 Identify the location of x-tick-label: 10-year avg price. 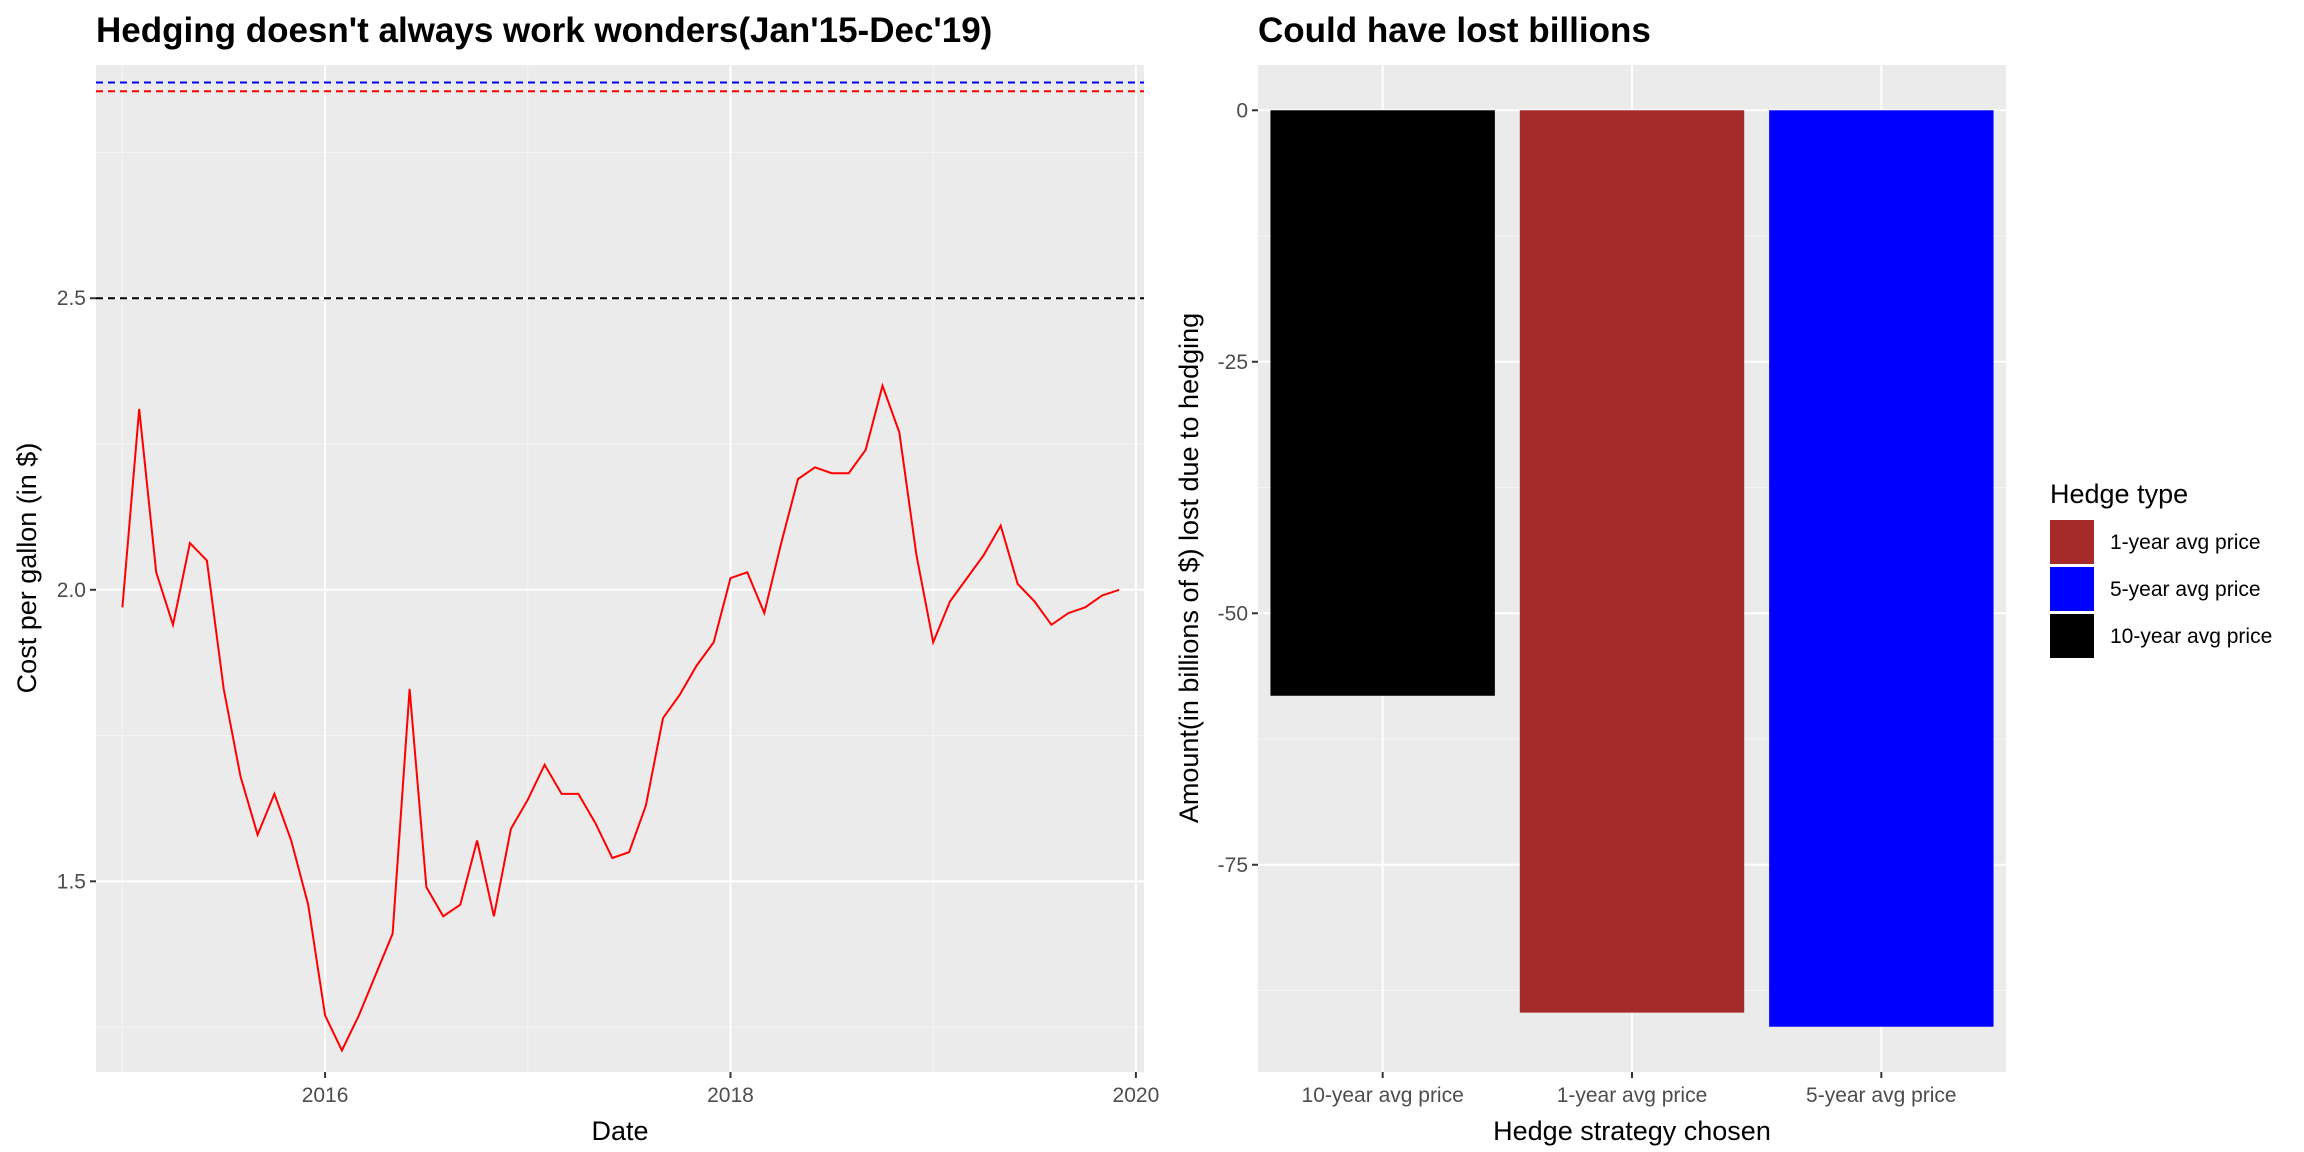
(1383, 1095).